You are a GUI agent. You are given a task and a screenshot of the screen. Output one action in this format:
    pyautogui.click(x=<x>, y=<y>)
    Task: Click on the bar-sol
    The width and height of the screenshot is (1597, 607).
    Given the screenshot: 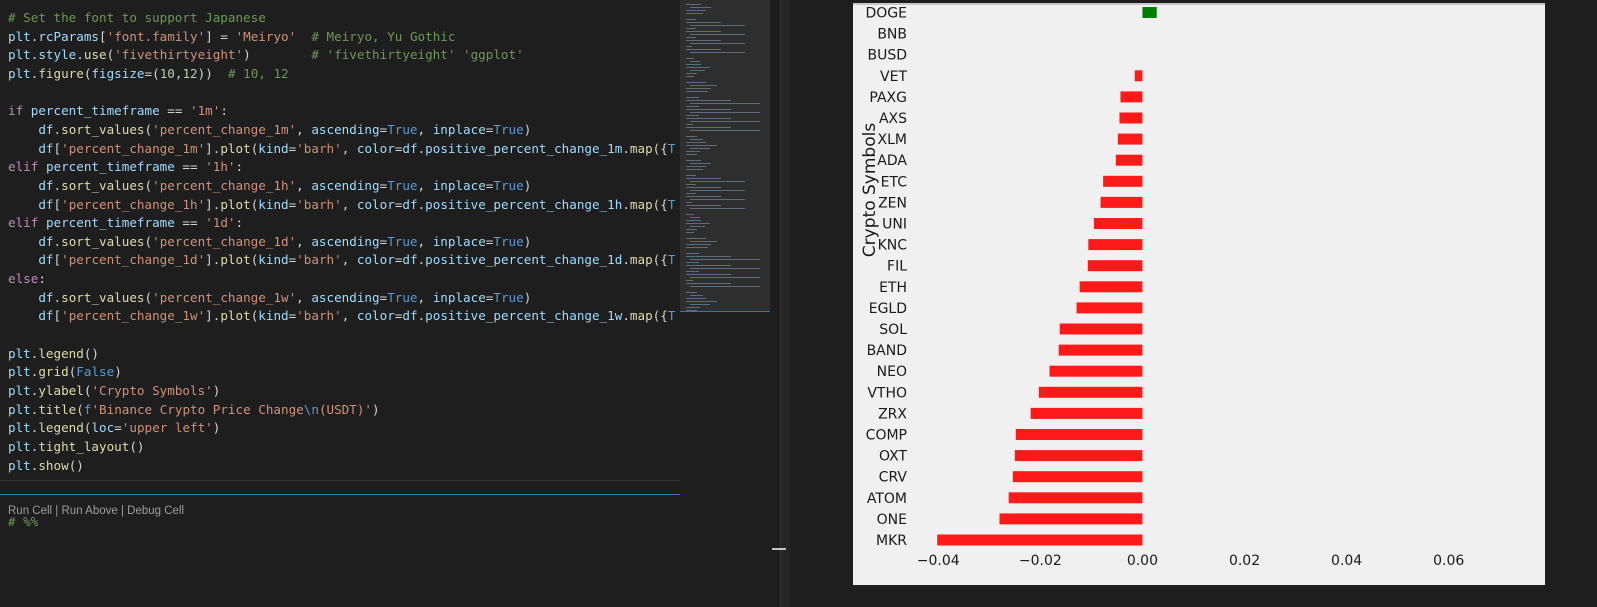 What is the action you would take?
    pyautogui.click(x=1101, y=329)
    